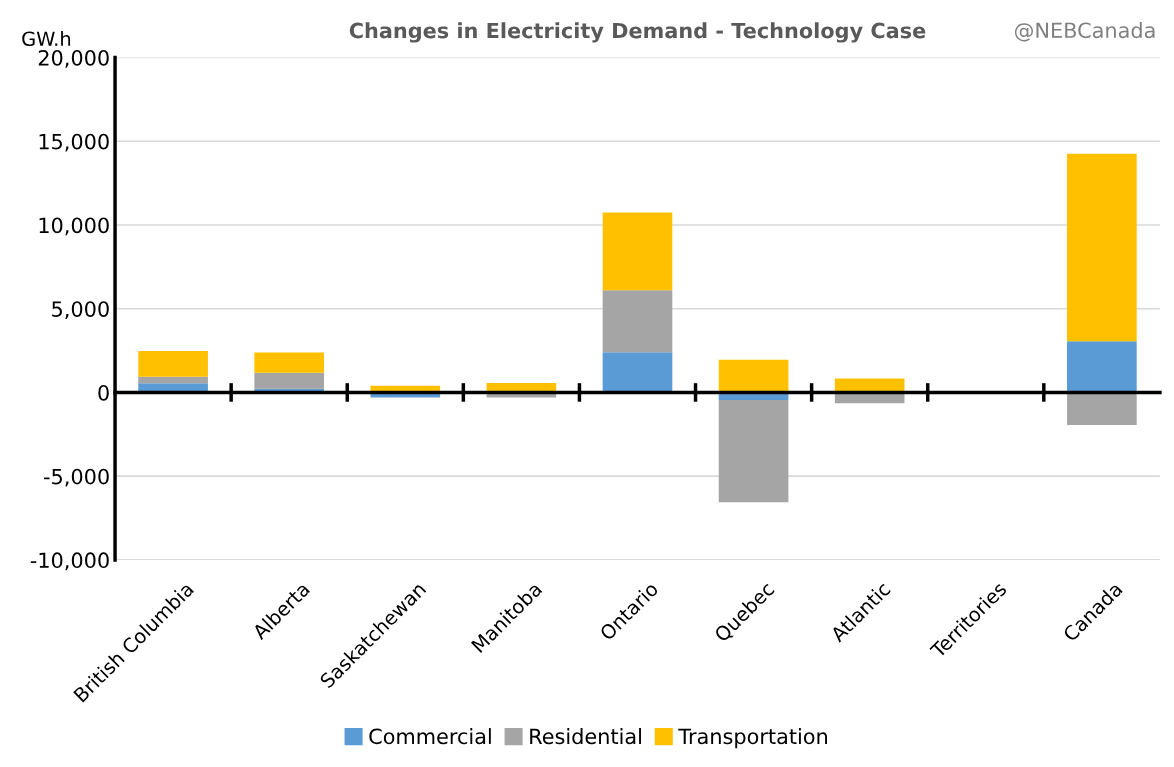 The image size is (1174, 767). Describe the element at coordinates (69, 561) in the screenshot. I see `y-tick-label: -10,000` at that location.